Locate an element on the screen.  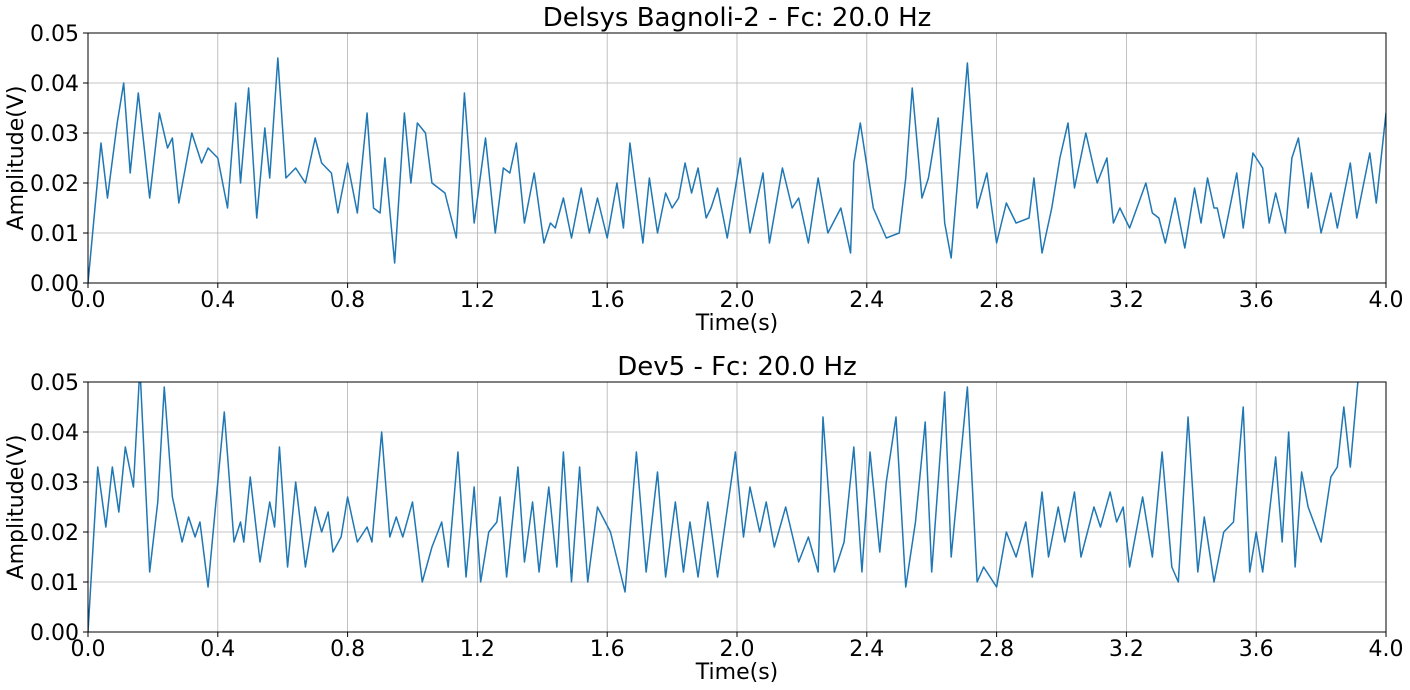
chart-title: Dev5 - Fc: 20.0 Hz is located at coordinates (736, 367).